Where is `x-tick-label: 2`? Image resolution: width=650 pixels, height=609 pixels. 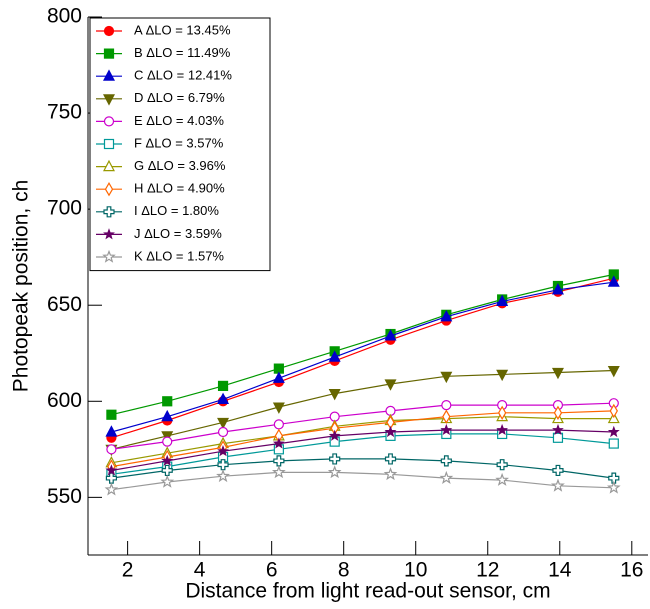
x-tick-label: 2 is located at coordinates (128, 570).